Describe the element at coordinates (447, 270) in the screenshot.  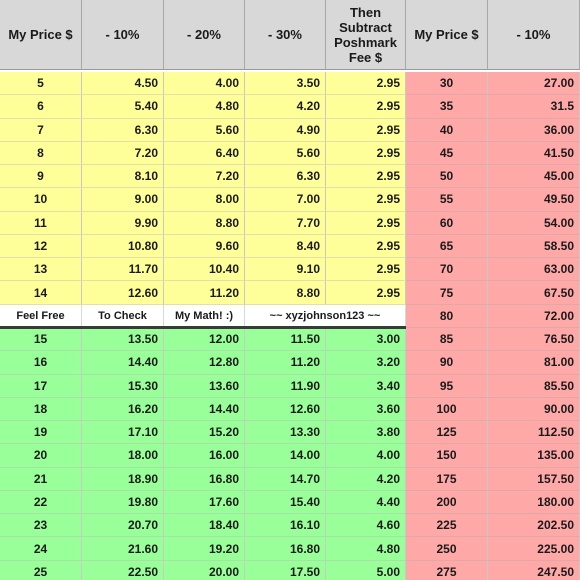
I see `table-cell: 70` at that location.